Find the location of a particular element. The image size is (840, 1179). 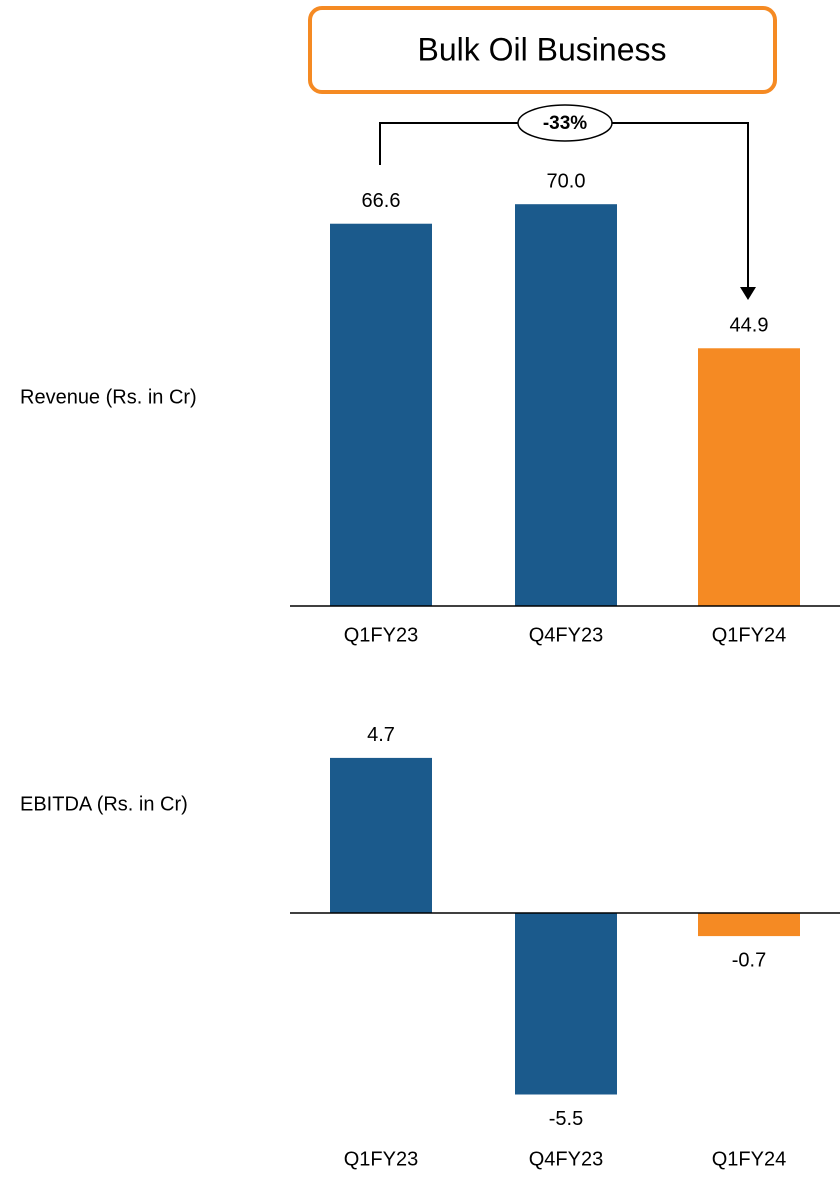

value-label: 4.7 is located at coordinates (381, 735).